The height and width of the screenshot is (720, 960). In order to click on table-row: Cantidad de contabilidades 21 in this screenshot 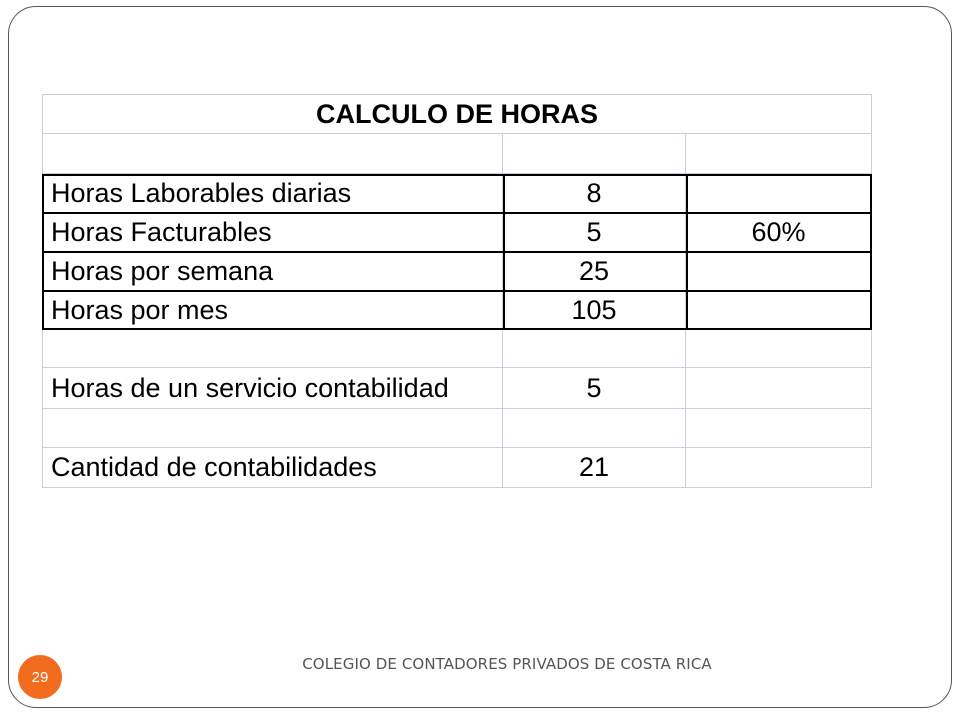, I will do `click(457, 468)`.